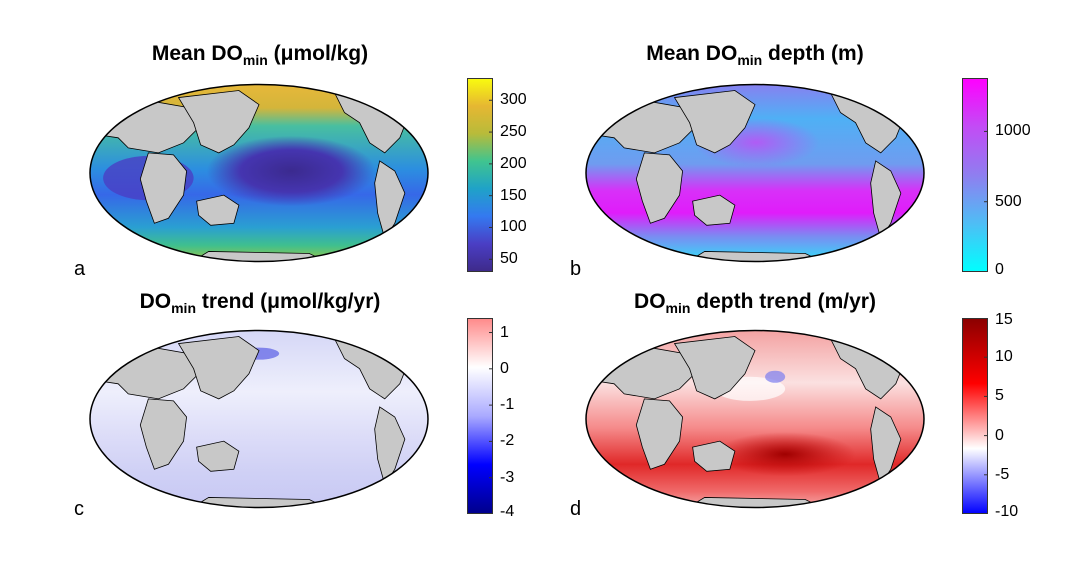 Image resolution: width=1080 pixels, height=575 pixels. What do you see at coordinates (513, 163) in the screenshot?
I see `colorbar-tick-label: 200` at bounding box center [513, 163].